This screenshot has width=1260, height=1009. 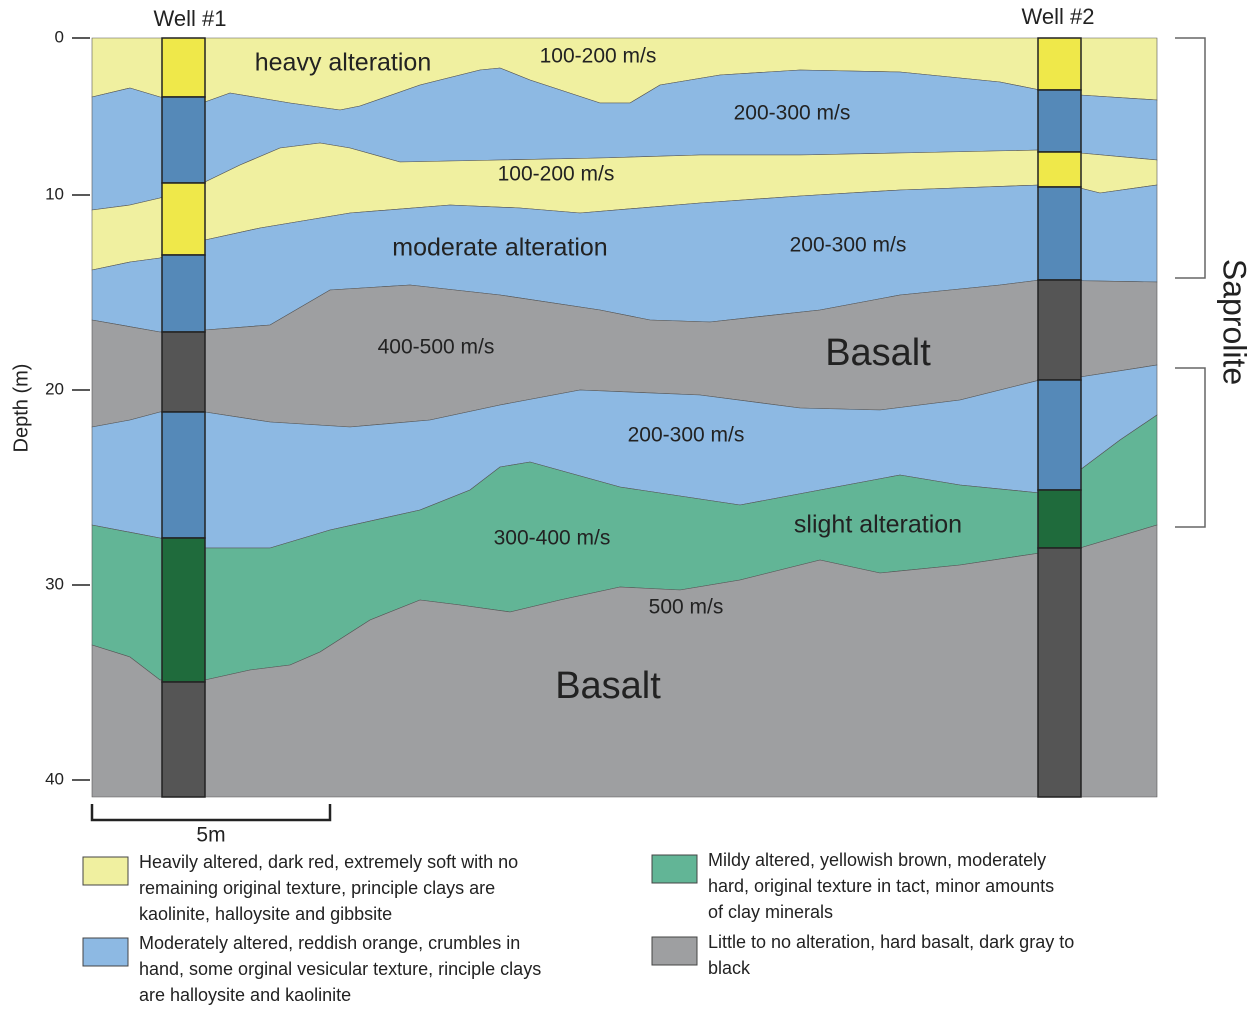 I want to click on tick-label: 0, so click(x=59, y=36).